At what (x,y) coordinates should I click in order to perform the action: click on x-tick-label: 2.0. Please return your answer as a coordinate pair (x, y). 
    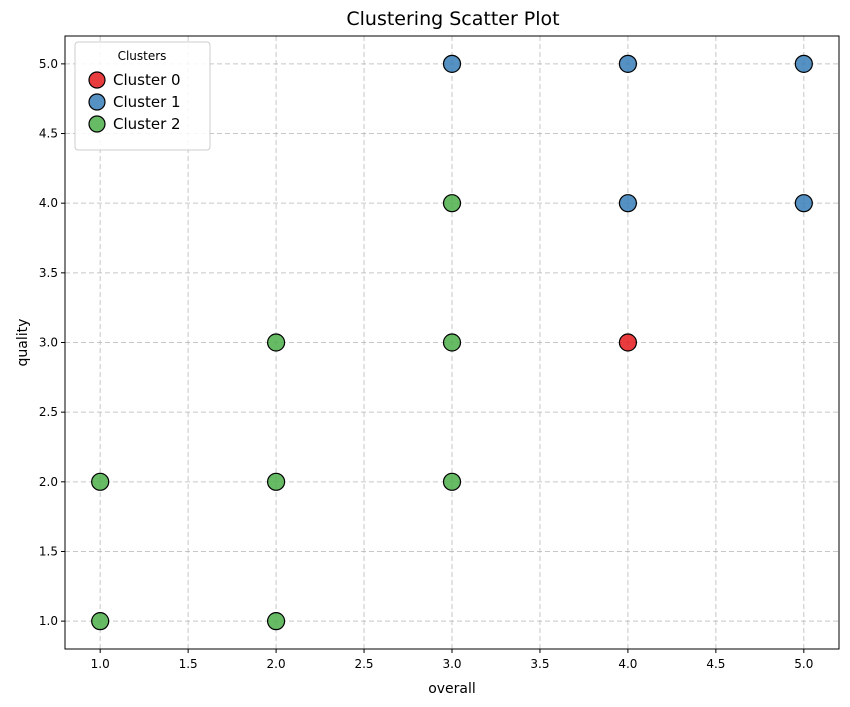
    Looking at the image, I should click on (276, 664).